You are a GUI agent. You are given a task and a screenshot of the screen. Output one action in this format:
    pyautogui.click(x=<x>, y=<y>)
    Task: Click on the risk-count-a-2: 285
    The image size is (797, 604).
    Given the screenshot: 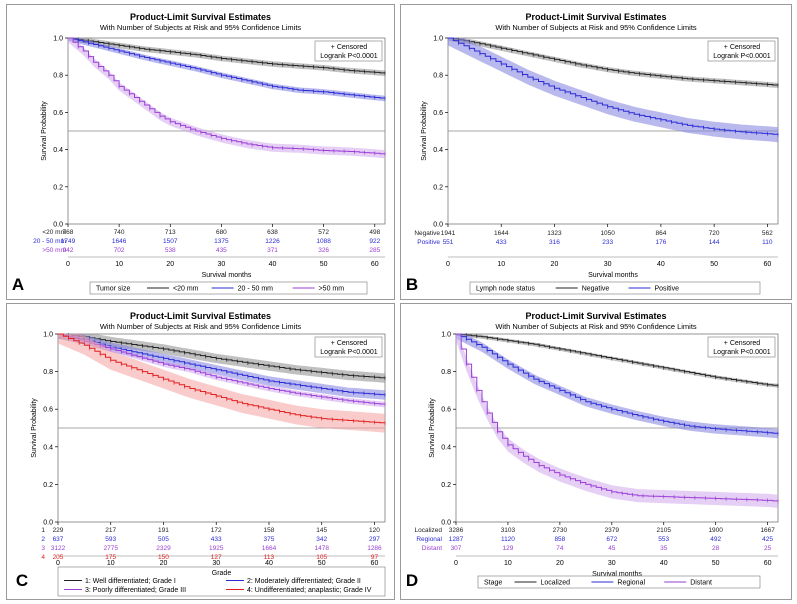 What is the action you would take?
    pyautogui.click(x=374, y=250)
    